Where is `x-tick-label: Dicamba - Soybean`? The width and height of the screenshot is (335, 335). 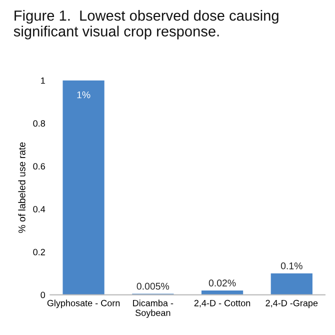
x-tick-label: Dicamba - Soybean is located at coordinates (153, 309).